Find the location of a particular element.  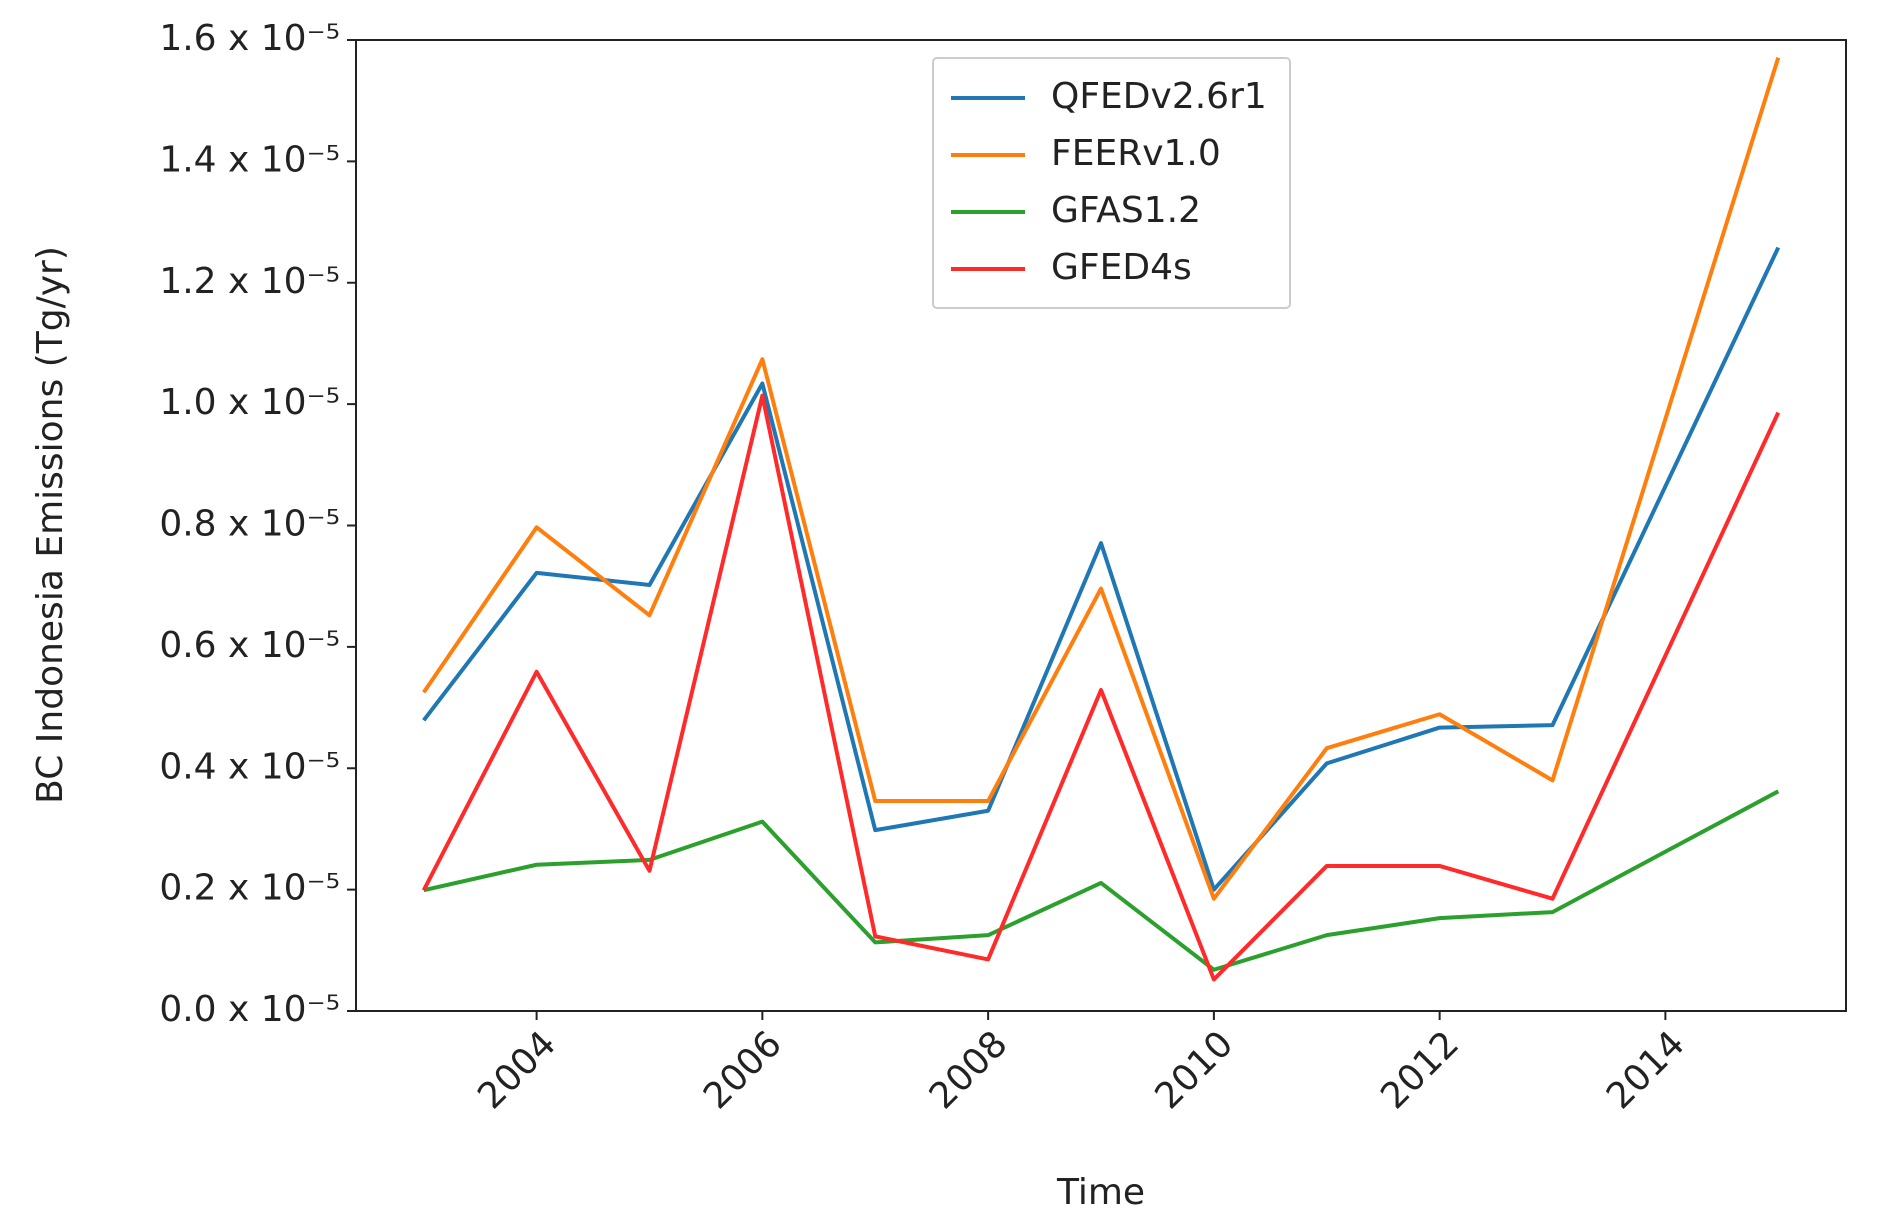

legend-label: GFAS1.2 is located at coordinates (1126, 210).